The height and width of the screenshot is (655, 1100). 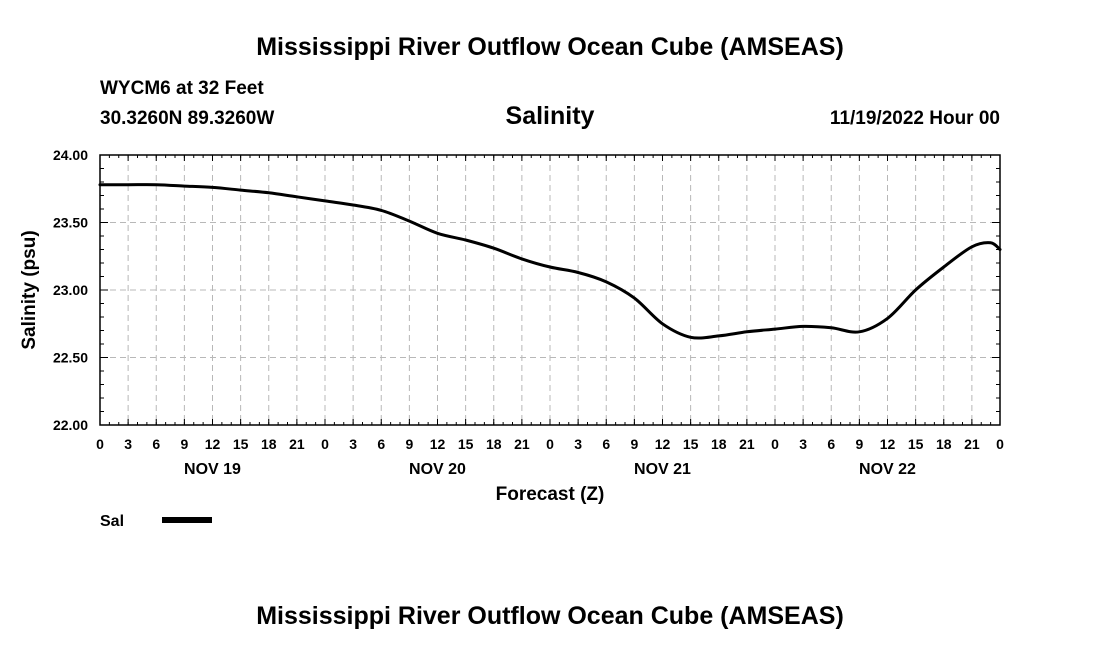 I want to click on y-axis-label: Salinity (psu), so click(x=29, y=289).